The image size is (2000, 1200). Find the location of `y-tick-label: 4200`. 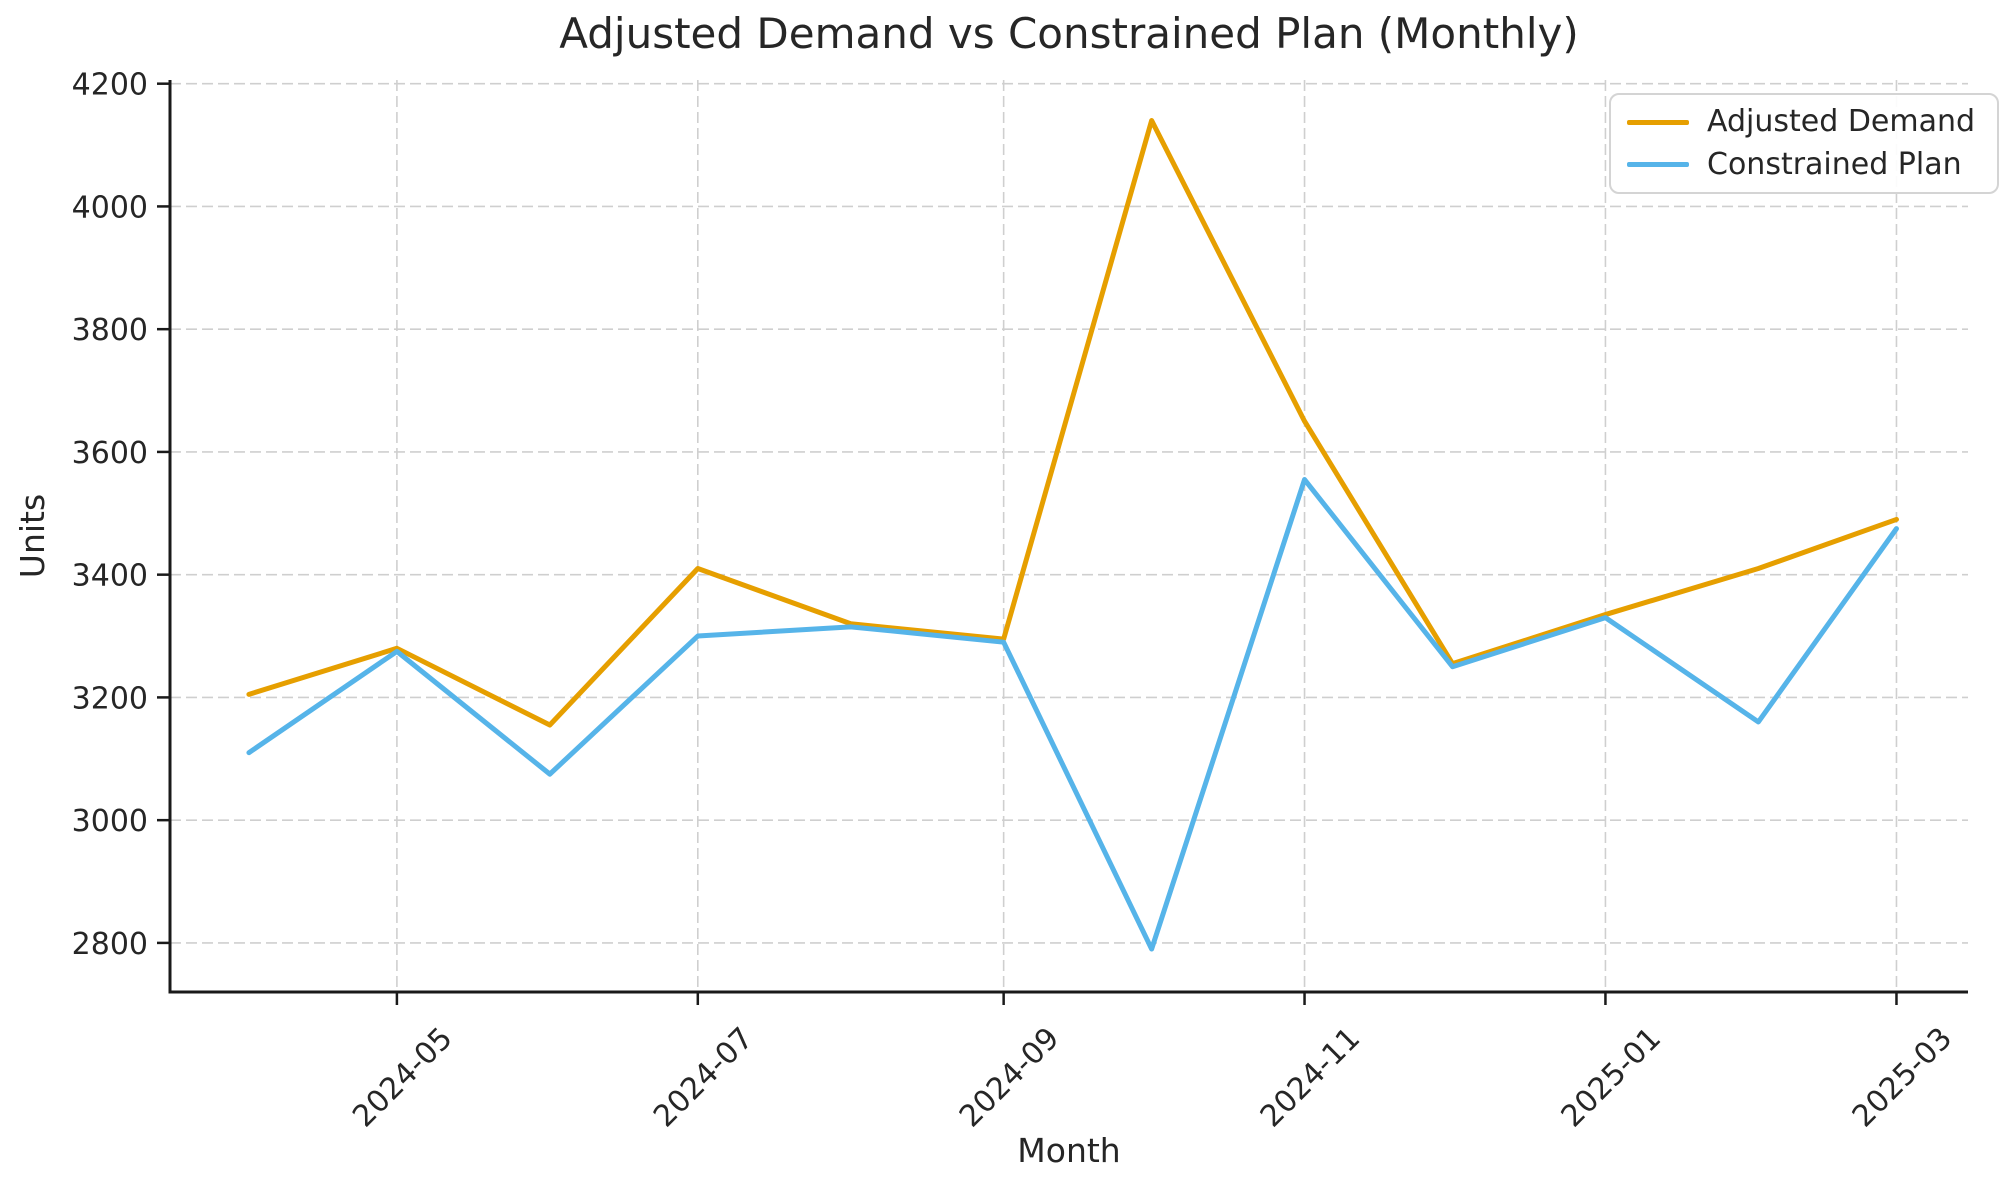

y-tick-label: 4200 is located at coordinates (110, 85).